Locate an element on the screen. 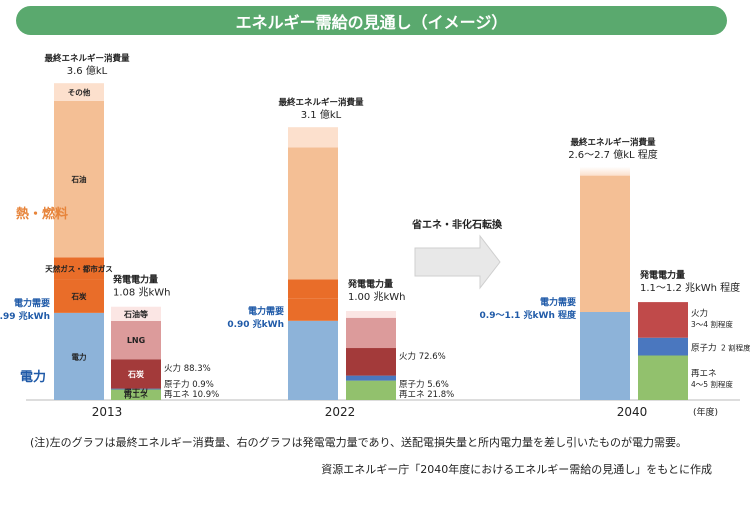  year-2013-generation-label-2: 石炭 is located at coordinates (135, 374).